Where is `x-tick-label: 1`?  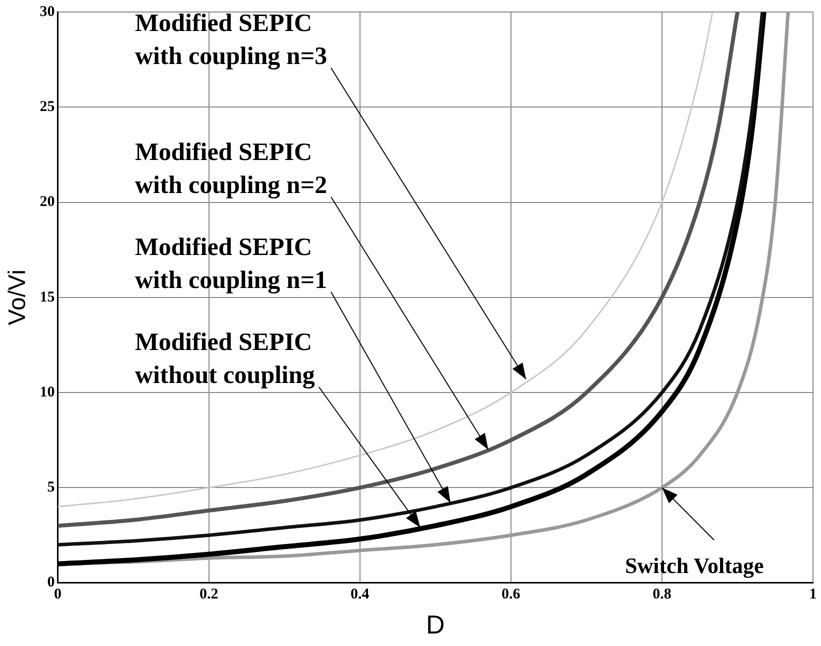
x-tick-label: 1 is located at coordinates (813, 594).